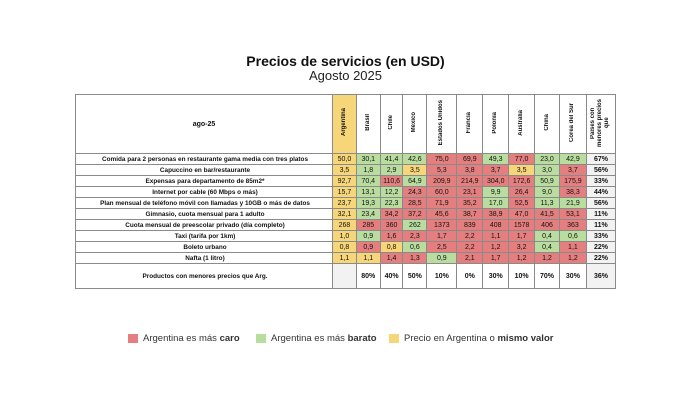 This screenshot has width=691, height=405. I want to click on column-header-label: México, so click(414, 122).